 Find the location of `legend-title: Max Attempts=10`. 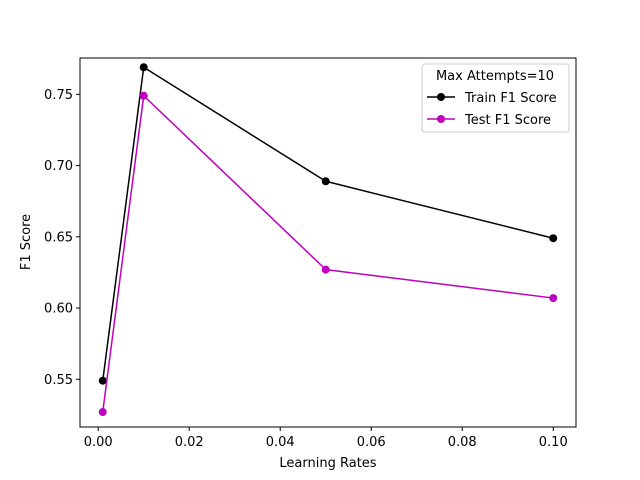

legend-title: Max Attempts=10 is located at coordinates (495, 76).